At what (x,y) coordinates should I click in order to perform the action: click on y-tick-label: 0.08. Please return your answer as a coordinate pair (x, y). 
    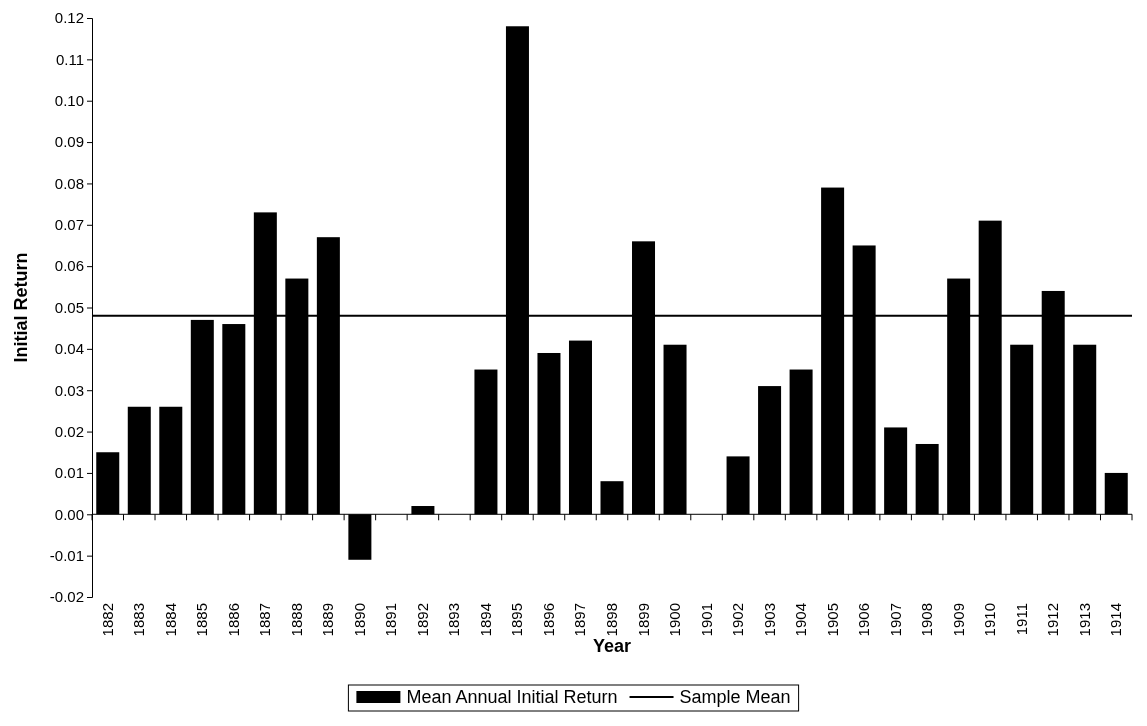
    Looking at the image, I should click on (69, 183).